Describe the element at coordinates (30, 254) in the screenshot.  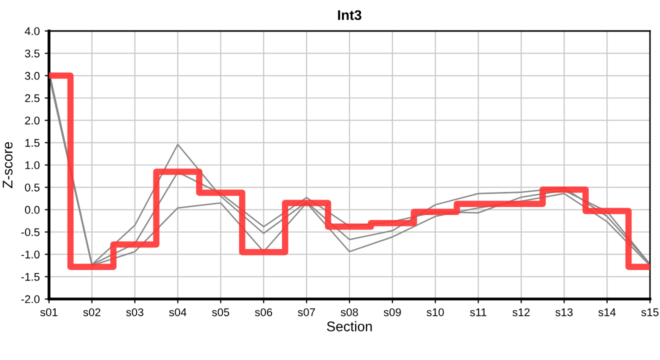
I see `y-tick-label: -1.0` at that location.